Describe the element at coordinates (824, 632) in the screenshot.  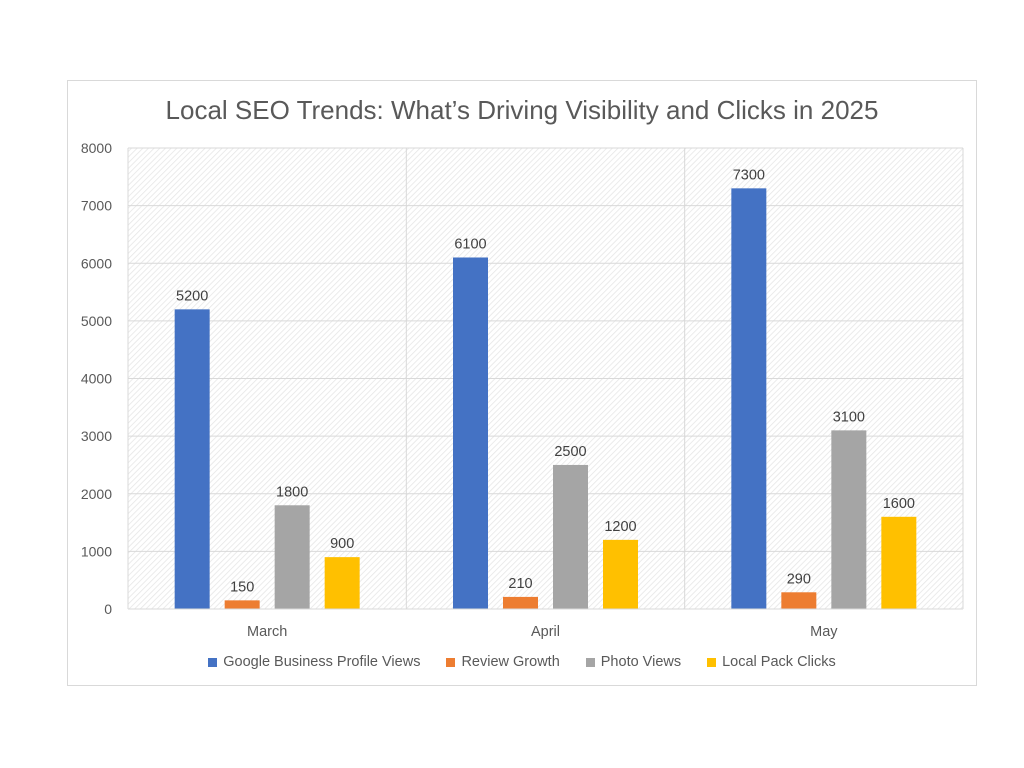
I see `x-tick-label: May` at that location.